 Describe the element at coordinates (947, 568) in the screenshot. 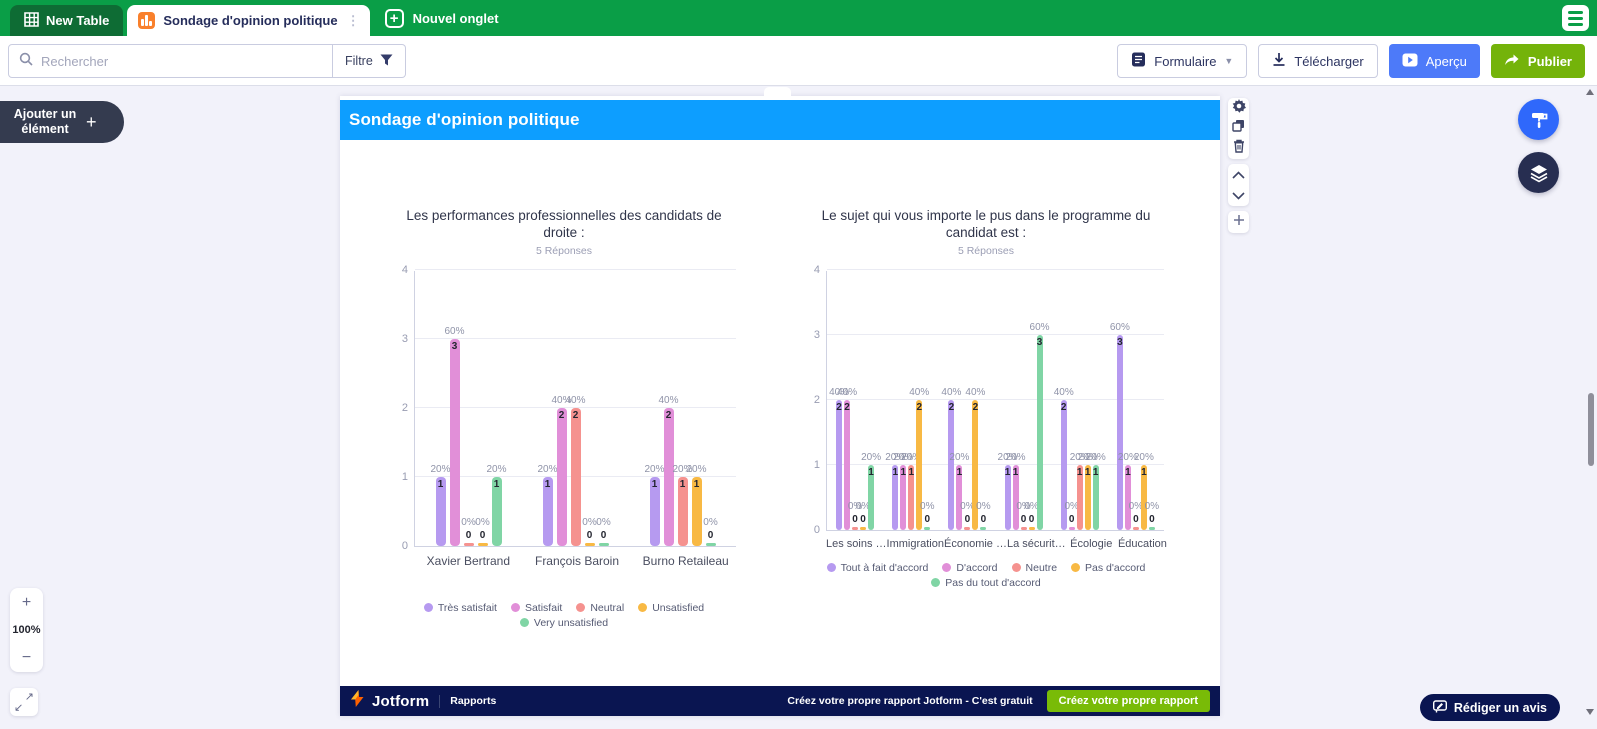

I see `legend-dot` at that location.